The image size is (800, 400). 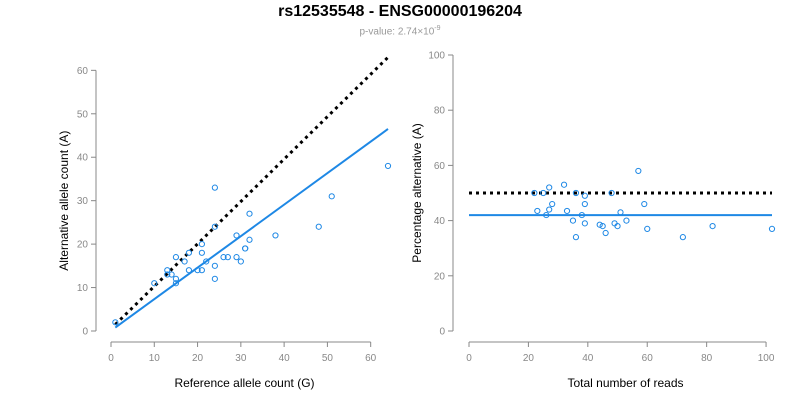 I want to click on right-y-axis-label: Percentage alternative (A), so click(x=417, y=192).